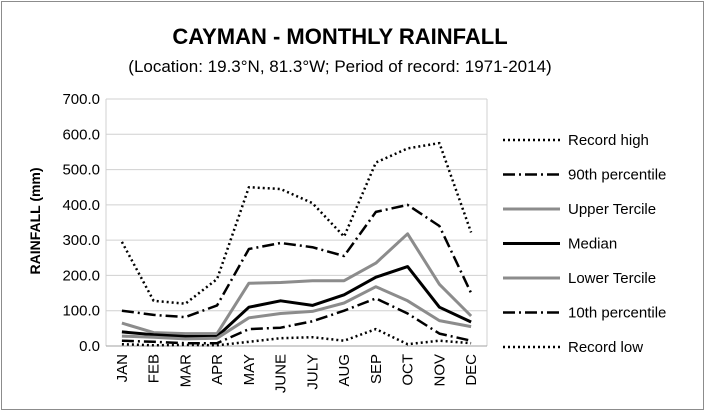 Image resolution: width=705 pixels, height=411 pixels. I want to click on y-tick-label: 100.0, so click(81, 311).